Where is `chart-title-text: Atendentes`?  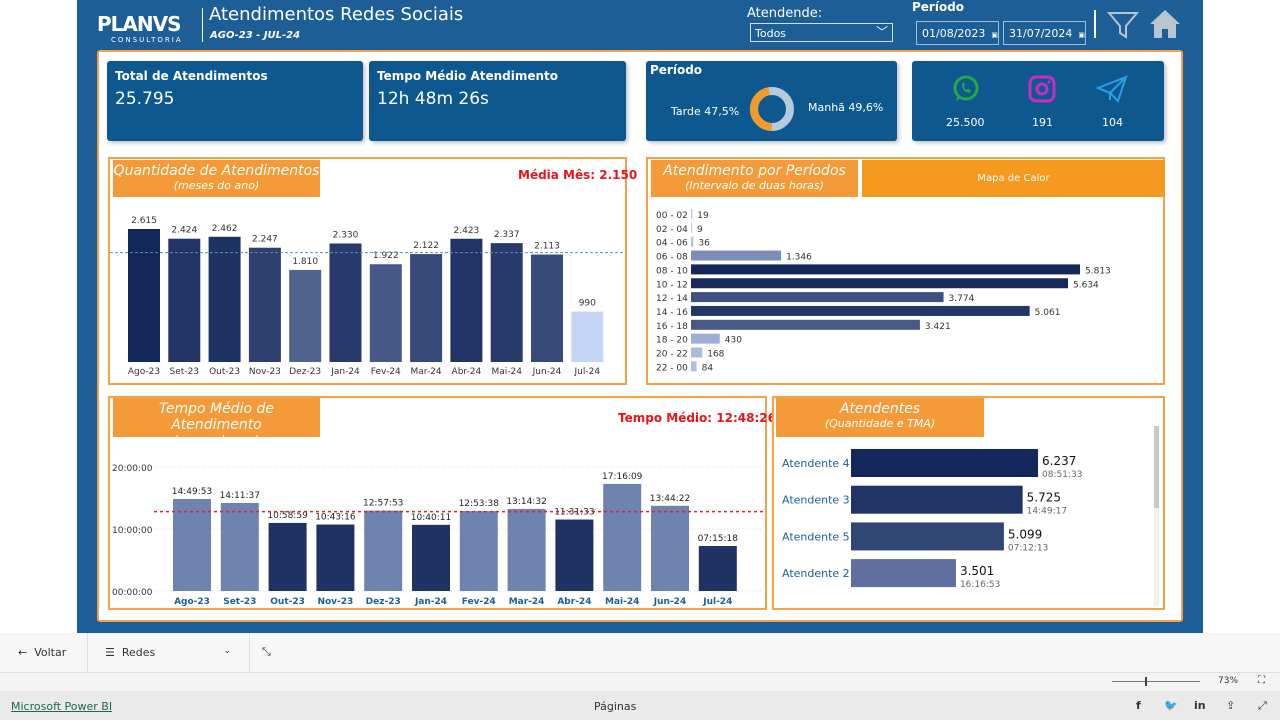
chart-title-text: Atendentes is located at coordinates (880, 409).